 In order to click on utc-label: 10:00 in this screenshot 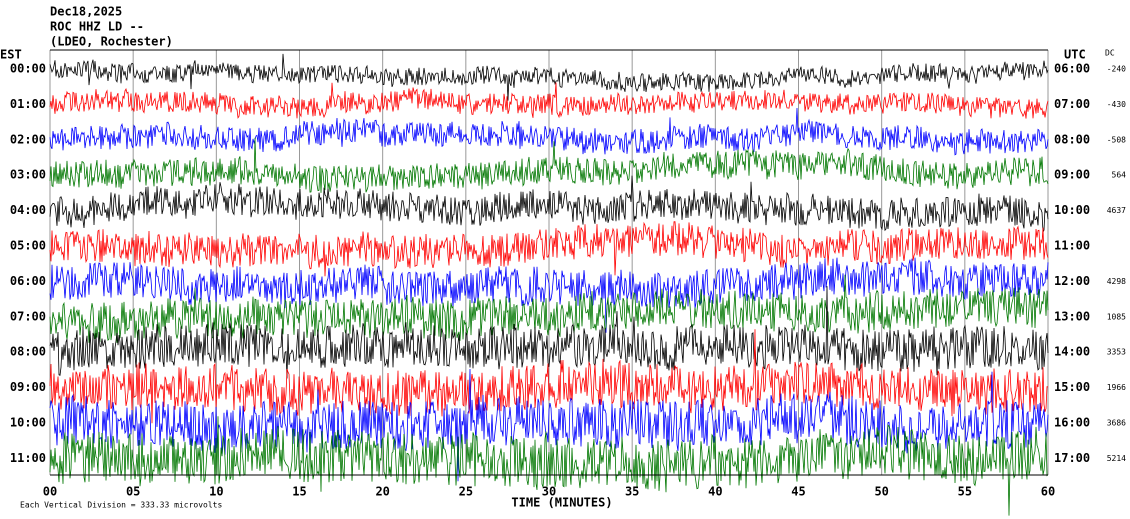, I will do `click(1072, 210)`.